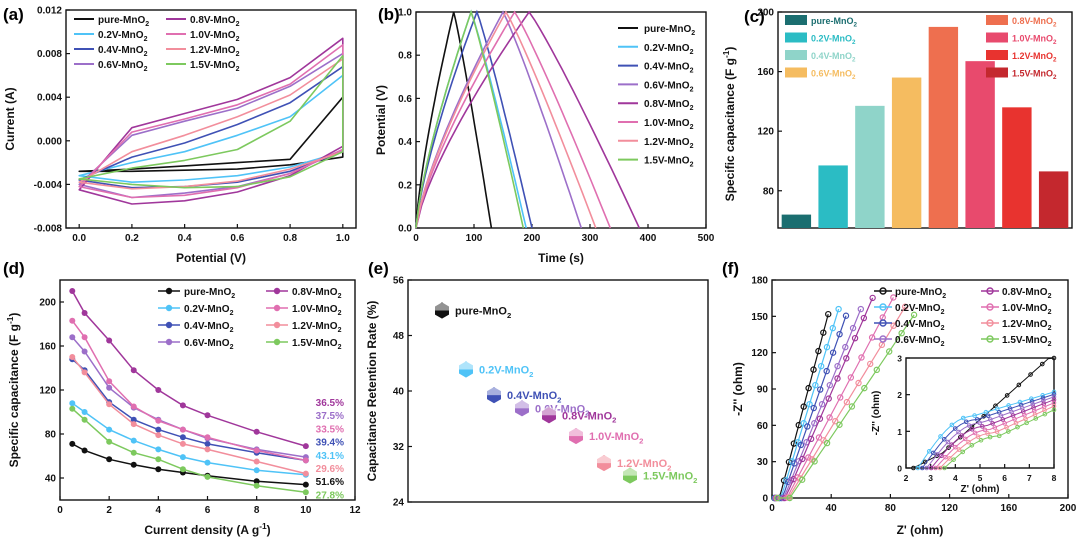 This screenshot has height=541, width=1080. What do you see at coordinates (330, 495) in the screenshot?
I see `retention-label: 27.8%` at bounding box center [330, 495].